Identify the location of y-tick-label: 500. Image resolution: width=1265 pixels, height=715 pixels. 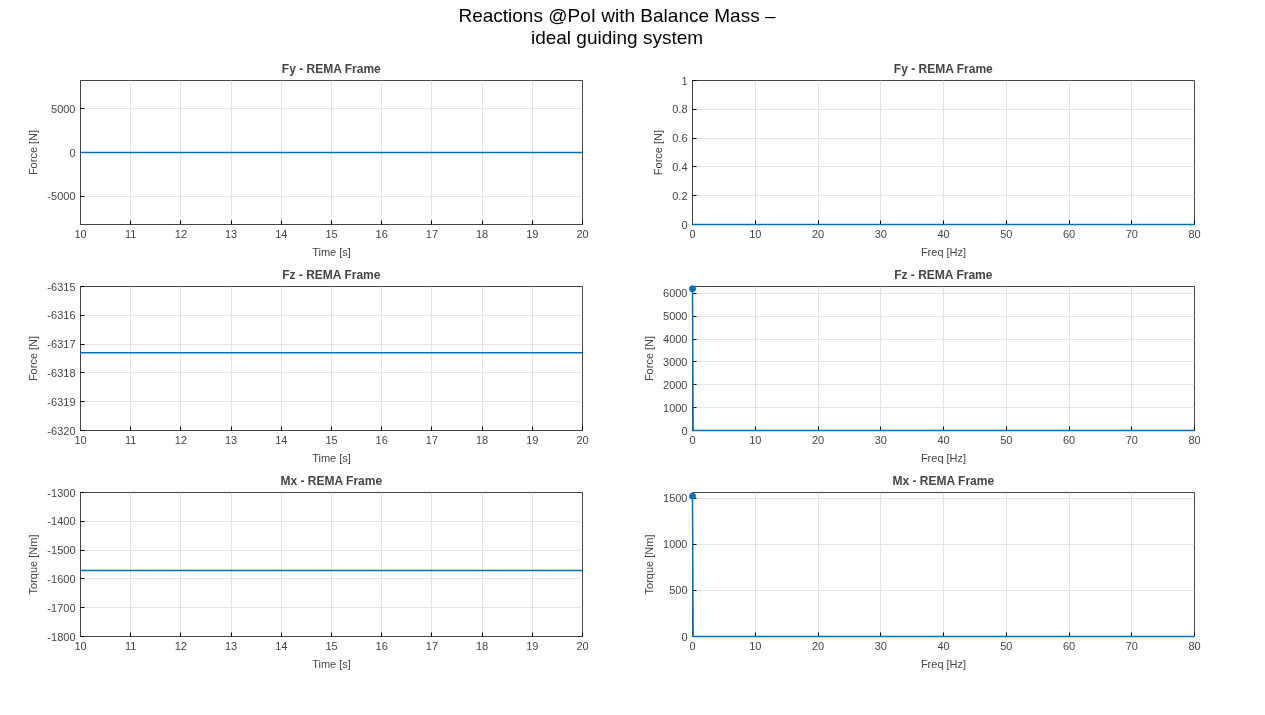
(678, 590).